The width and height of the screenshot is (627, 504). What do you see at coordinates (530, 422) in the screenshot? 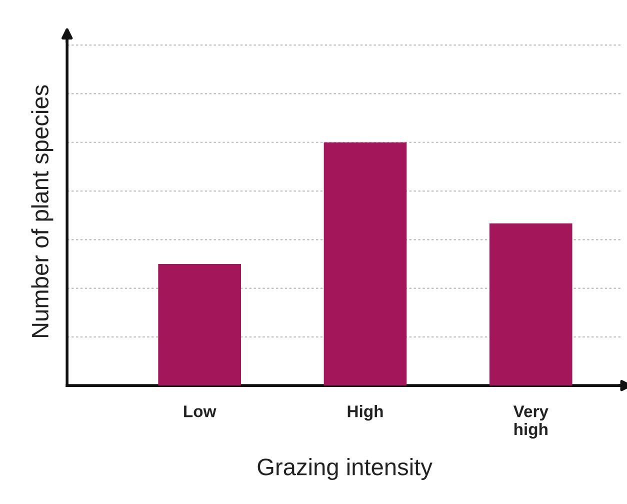
I see `x-tick-label: Very high` at bounding box center [530, 422].